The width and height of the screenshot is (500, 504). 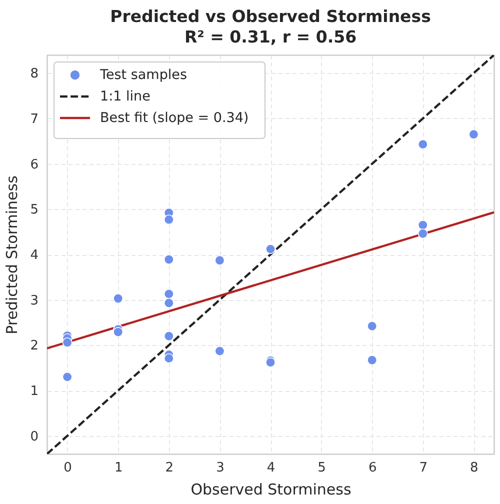 What do you see at coordinates (270, 37) in the screenshot?
I see `chart-subtitle: R² = 0.31, r = 0.56` at bounding box center [270, 37].